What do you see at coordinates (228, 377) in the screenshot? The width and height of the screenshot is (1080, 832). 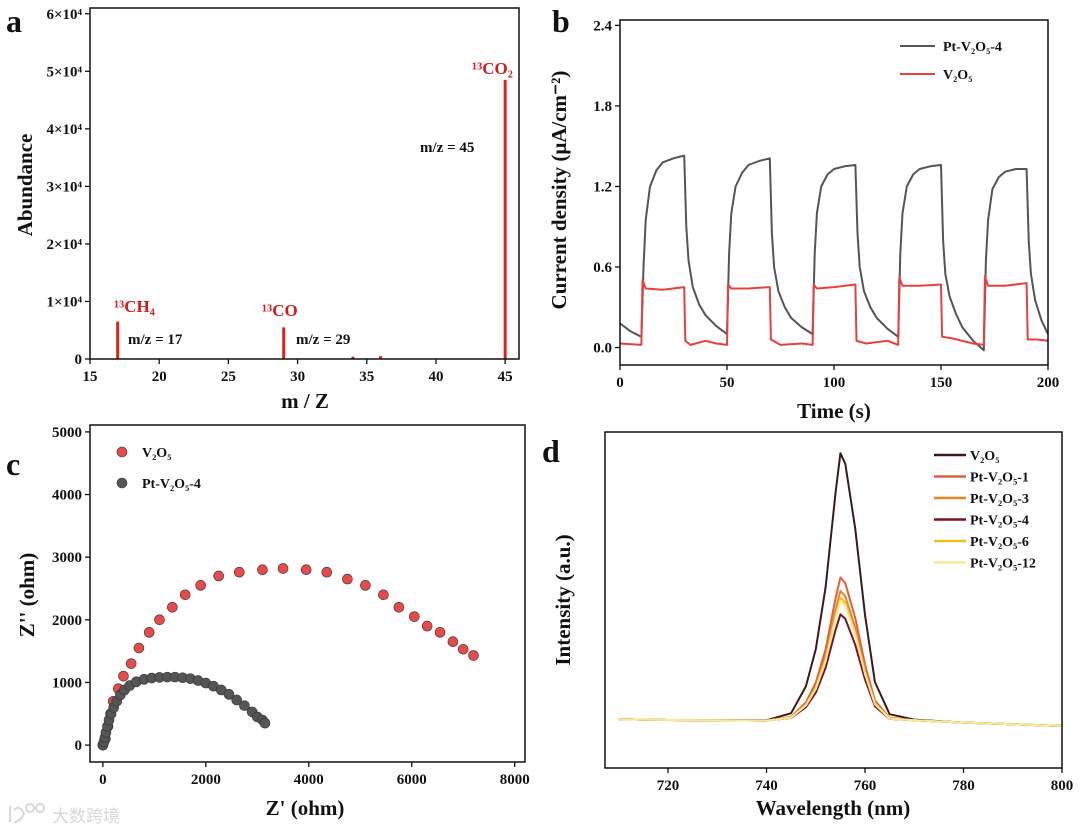 I see `x-tick-label: 25` at bounding box center [228, 377].